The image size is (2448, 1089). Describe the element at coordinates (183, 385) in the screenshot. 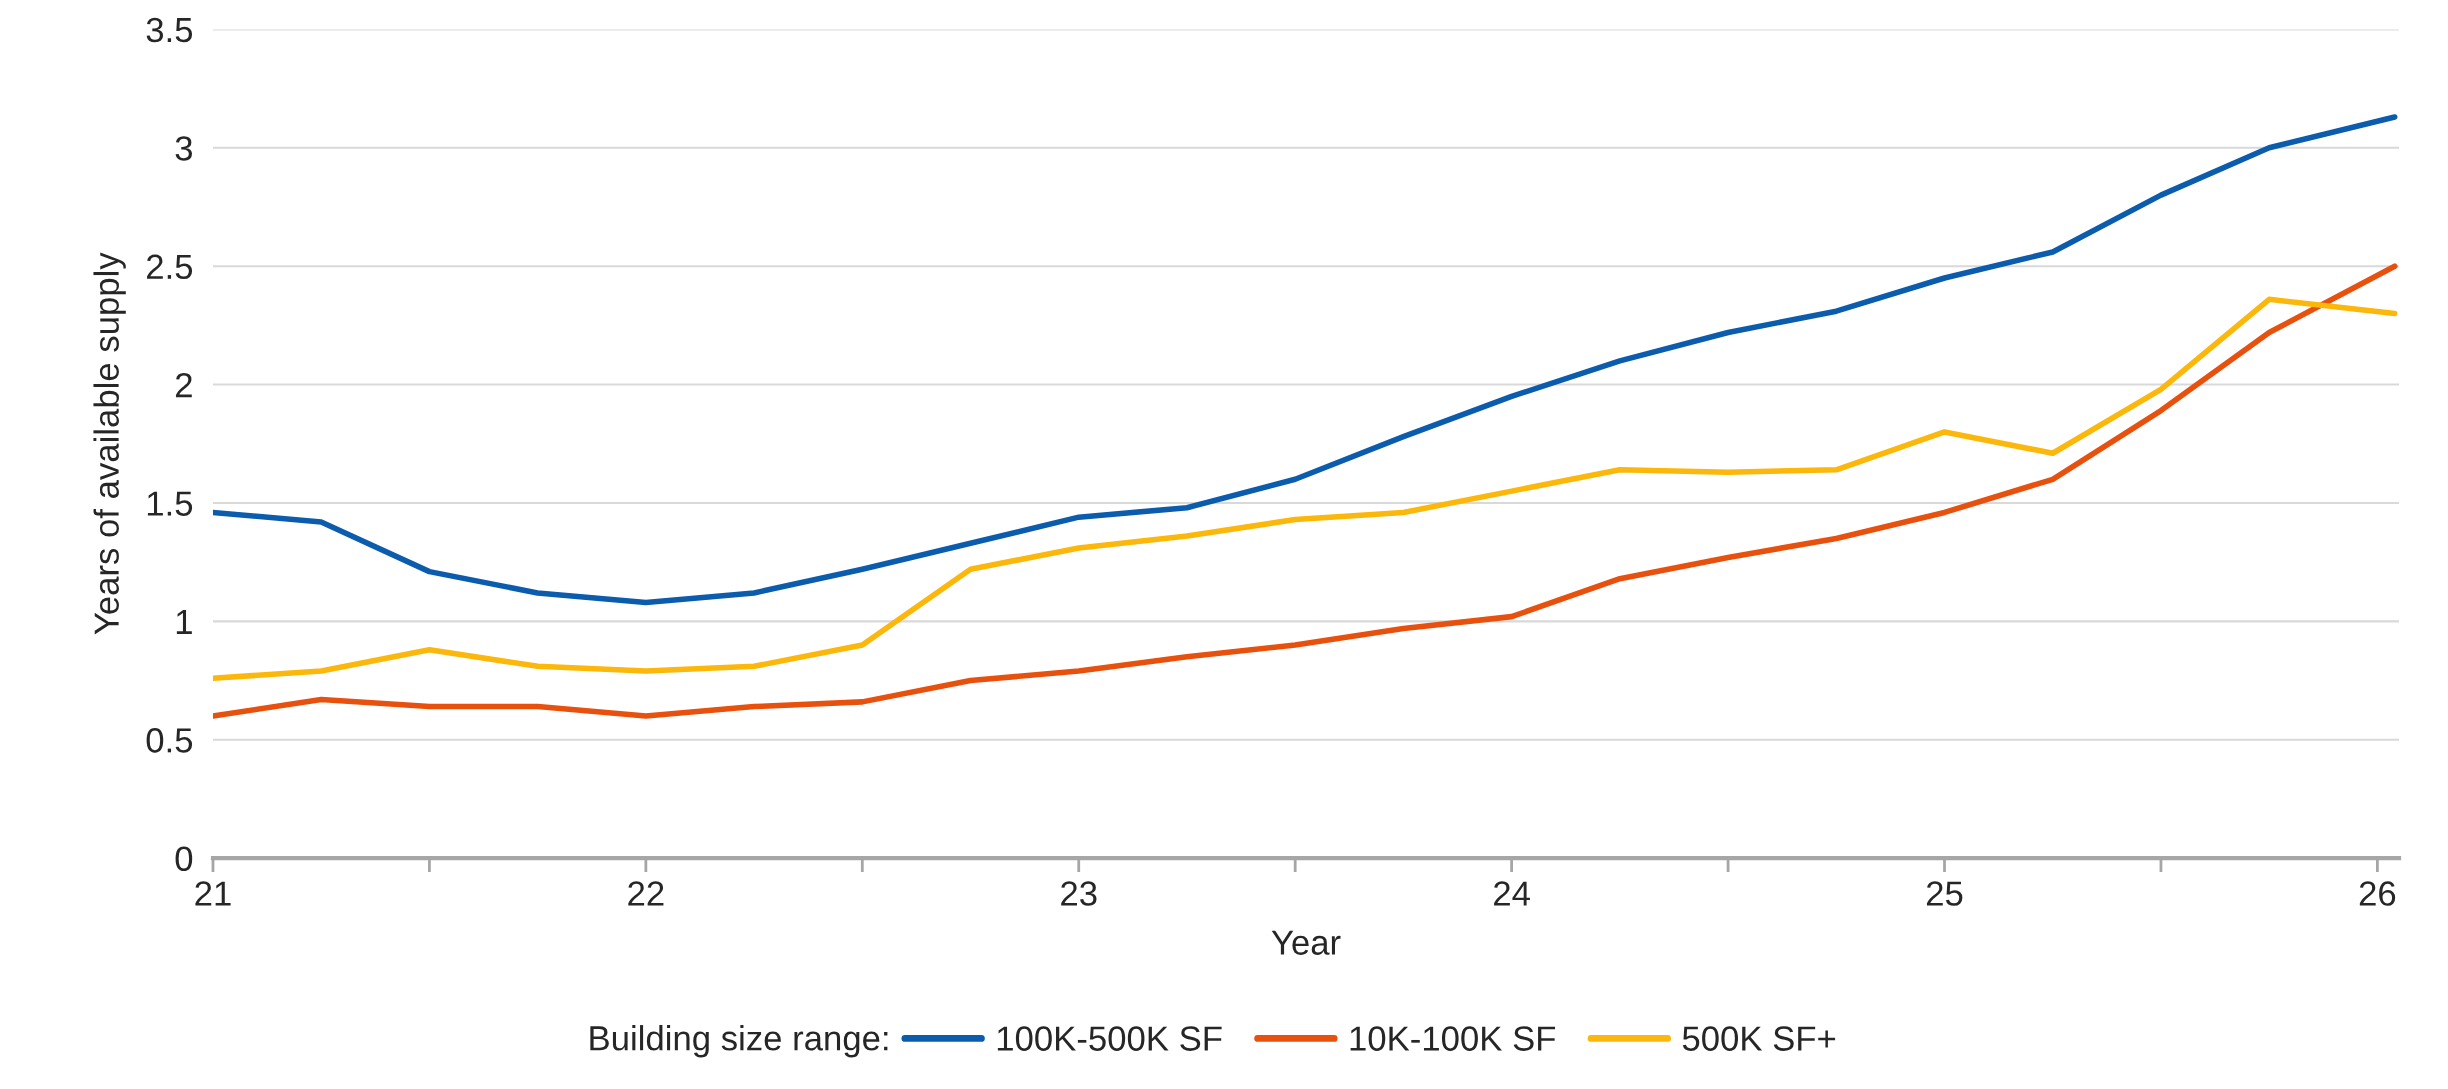

I see `y-tick-label: 2` at that location.